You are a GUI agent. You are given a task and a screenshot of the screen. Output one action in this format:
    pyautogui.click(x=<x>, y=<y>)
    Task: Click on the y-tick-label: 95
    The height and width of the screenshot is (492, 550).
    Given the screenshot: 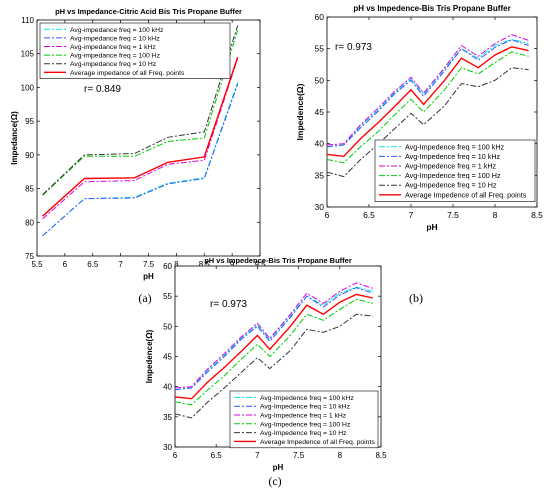 What is the action you would take?
    pyautogui.click(x=29, y=121)
    